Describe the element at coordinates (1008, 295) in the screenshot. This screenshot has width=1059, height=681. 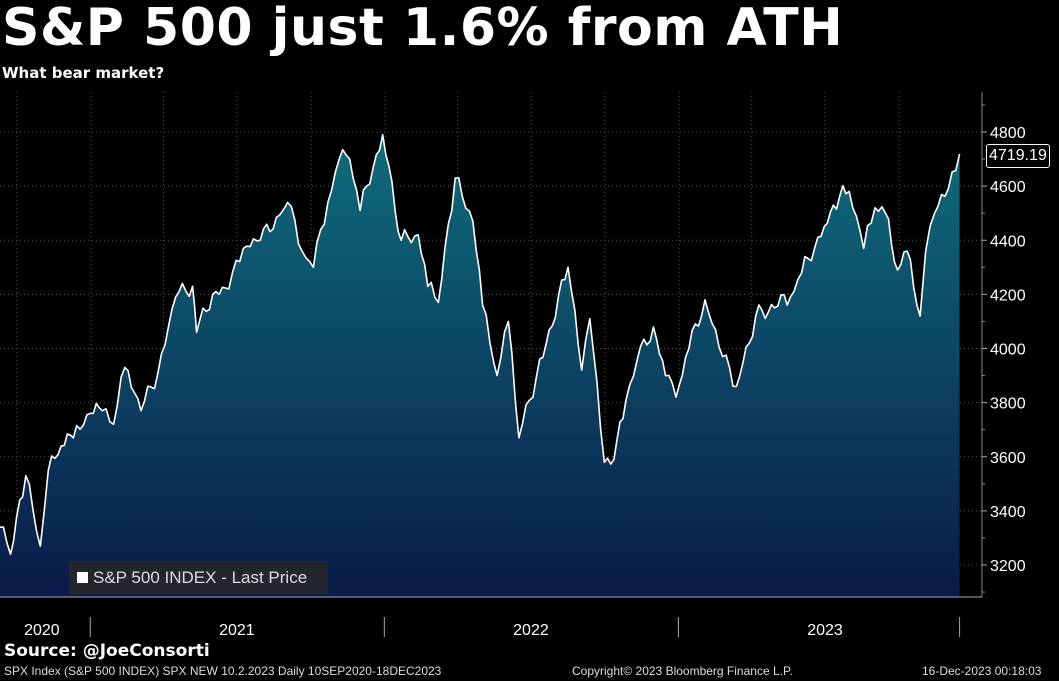
I see `y-tick-label: 4200` at that location.